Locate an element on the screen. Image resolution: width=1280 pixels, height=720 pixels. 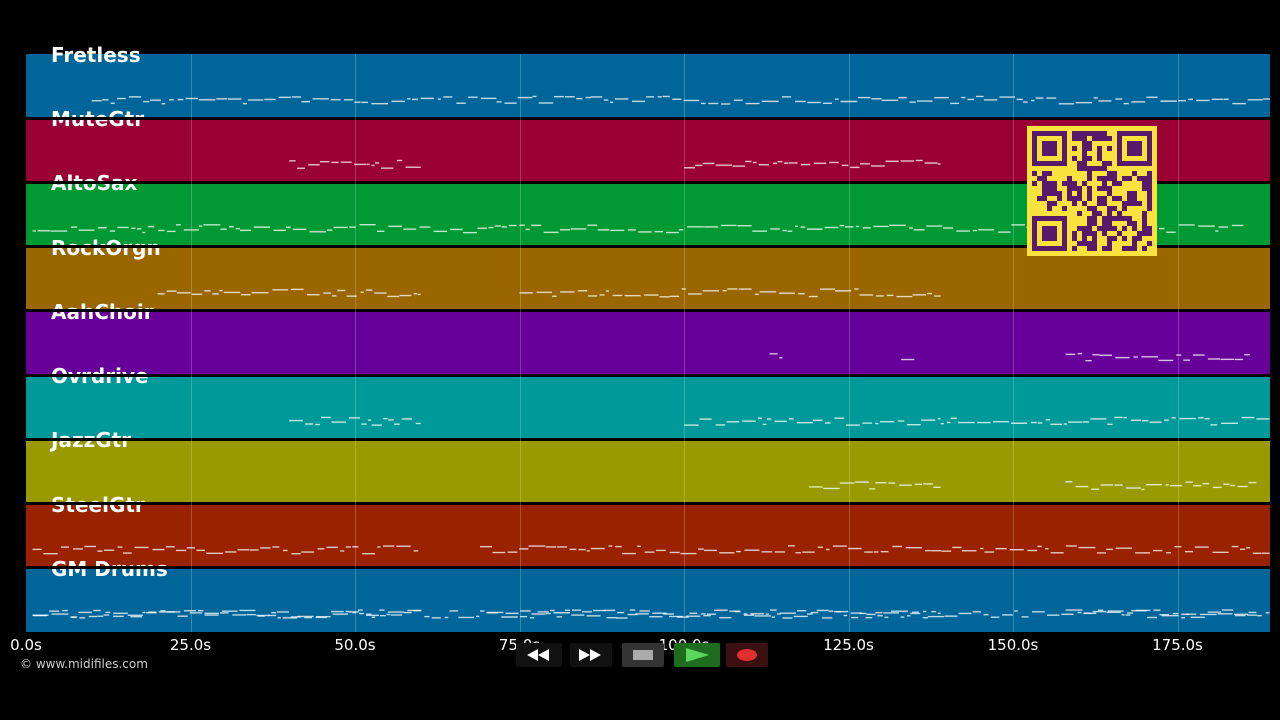
qr-code is located at coordinates (1092, 191).